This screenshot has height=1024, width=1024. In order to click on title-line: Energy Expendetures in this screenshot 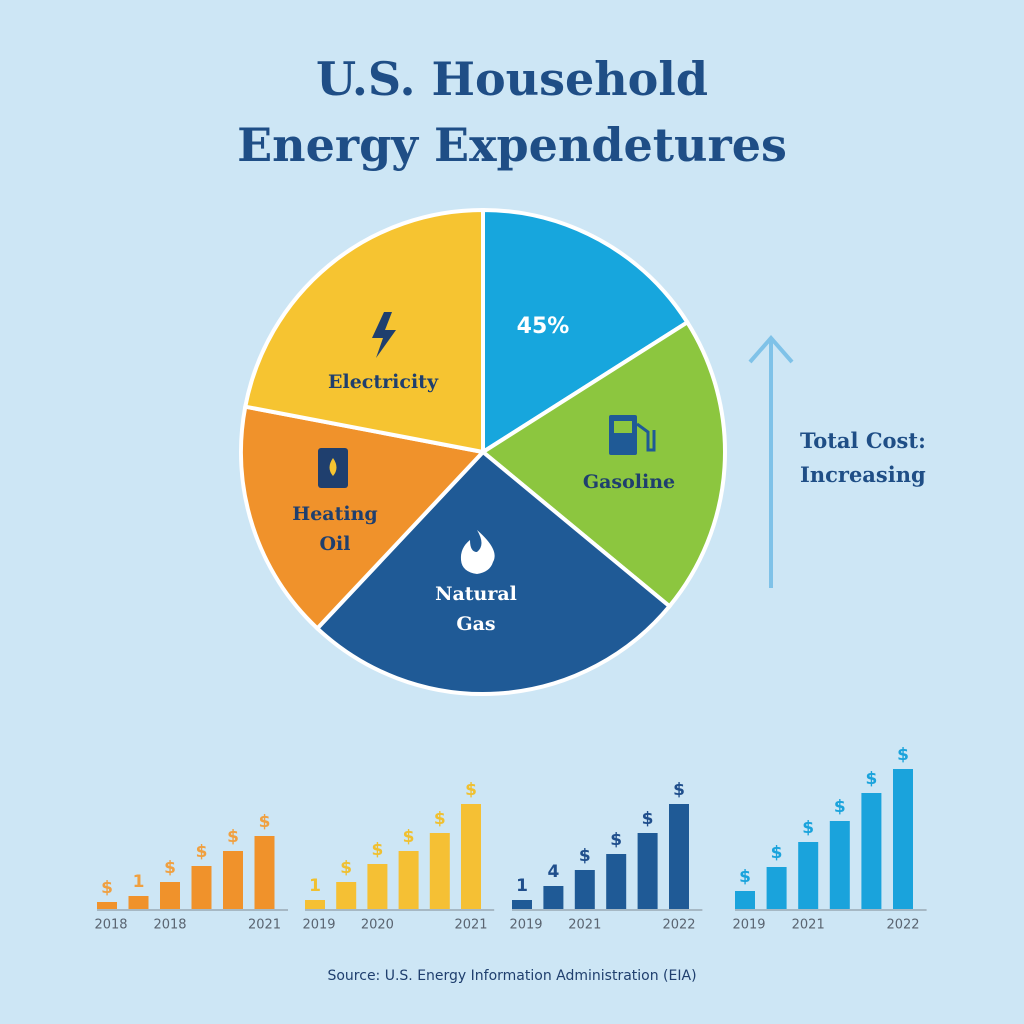, I will do `click(512, 145)`.